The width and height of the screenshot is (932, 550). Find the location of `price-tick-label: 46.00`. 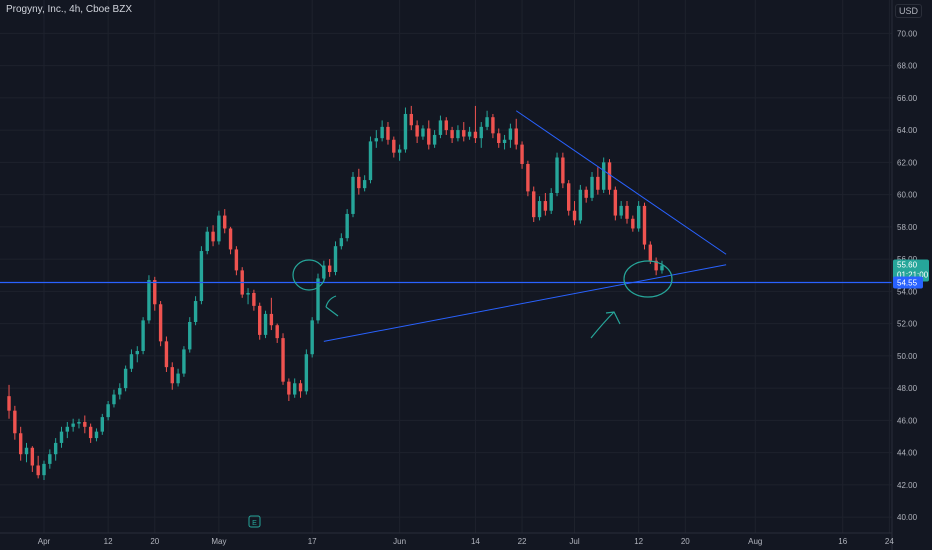

price-tick-label: 46.00 is located at coordinates (907, 420).